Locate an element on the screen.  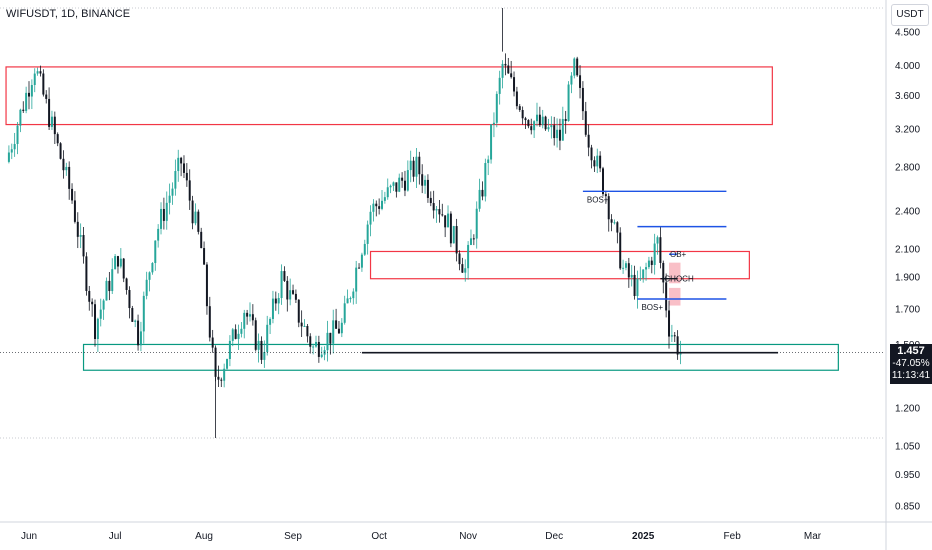
x-tick-label: Jul is located at coordinates (115, 536).